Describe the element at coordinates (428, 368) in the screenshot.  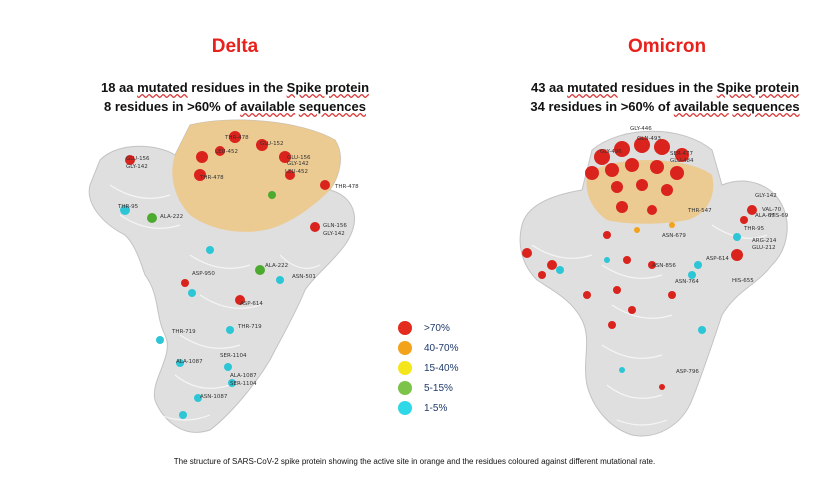
I see `mutation-rate-legend: >70% 40-70% 15-40% 5-15% 1-5%` at that location.